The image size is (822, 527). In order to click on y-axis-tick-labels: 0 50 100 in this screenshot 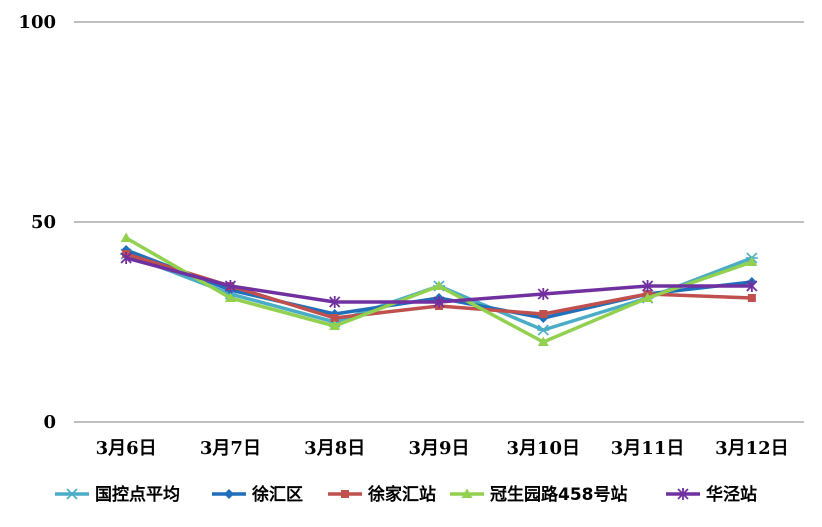, I will do `click(37, 222)`.